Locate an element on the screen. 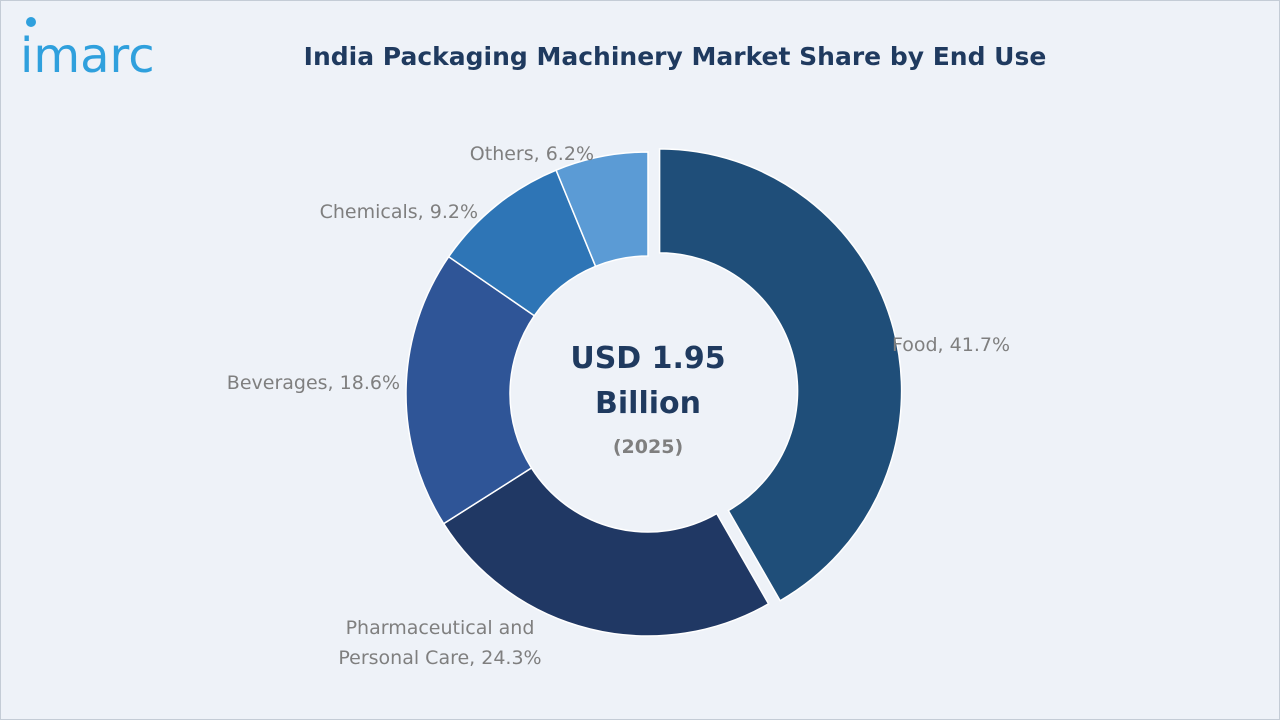 The image size is (1280, 720). donut-slice-beverages is located at coordinates (470, 390).